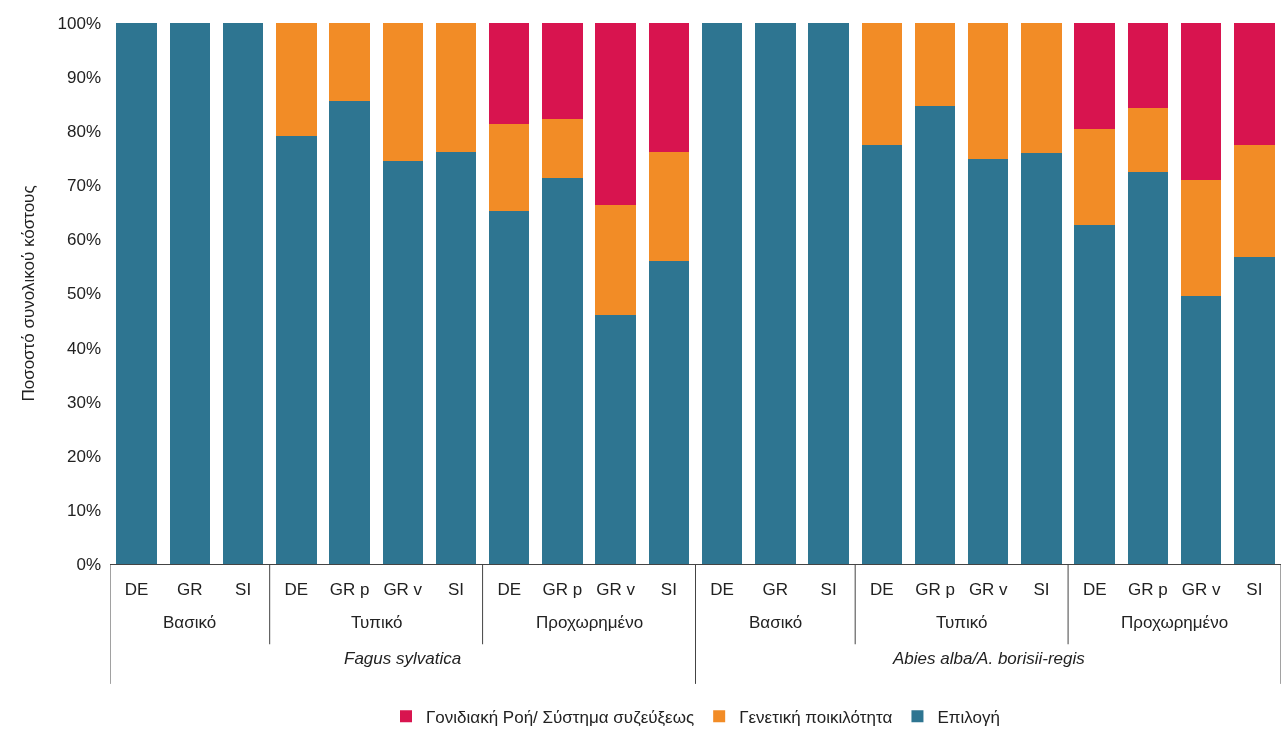 The height and width of the screenshot is (738, 1285). I want to click on text: Fagus sylvatica, so click(403, 658).